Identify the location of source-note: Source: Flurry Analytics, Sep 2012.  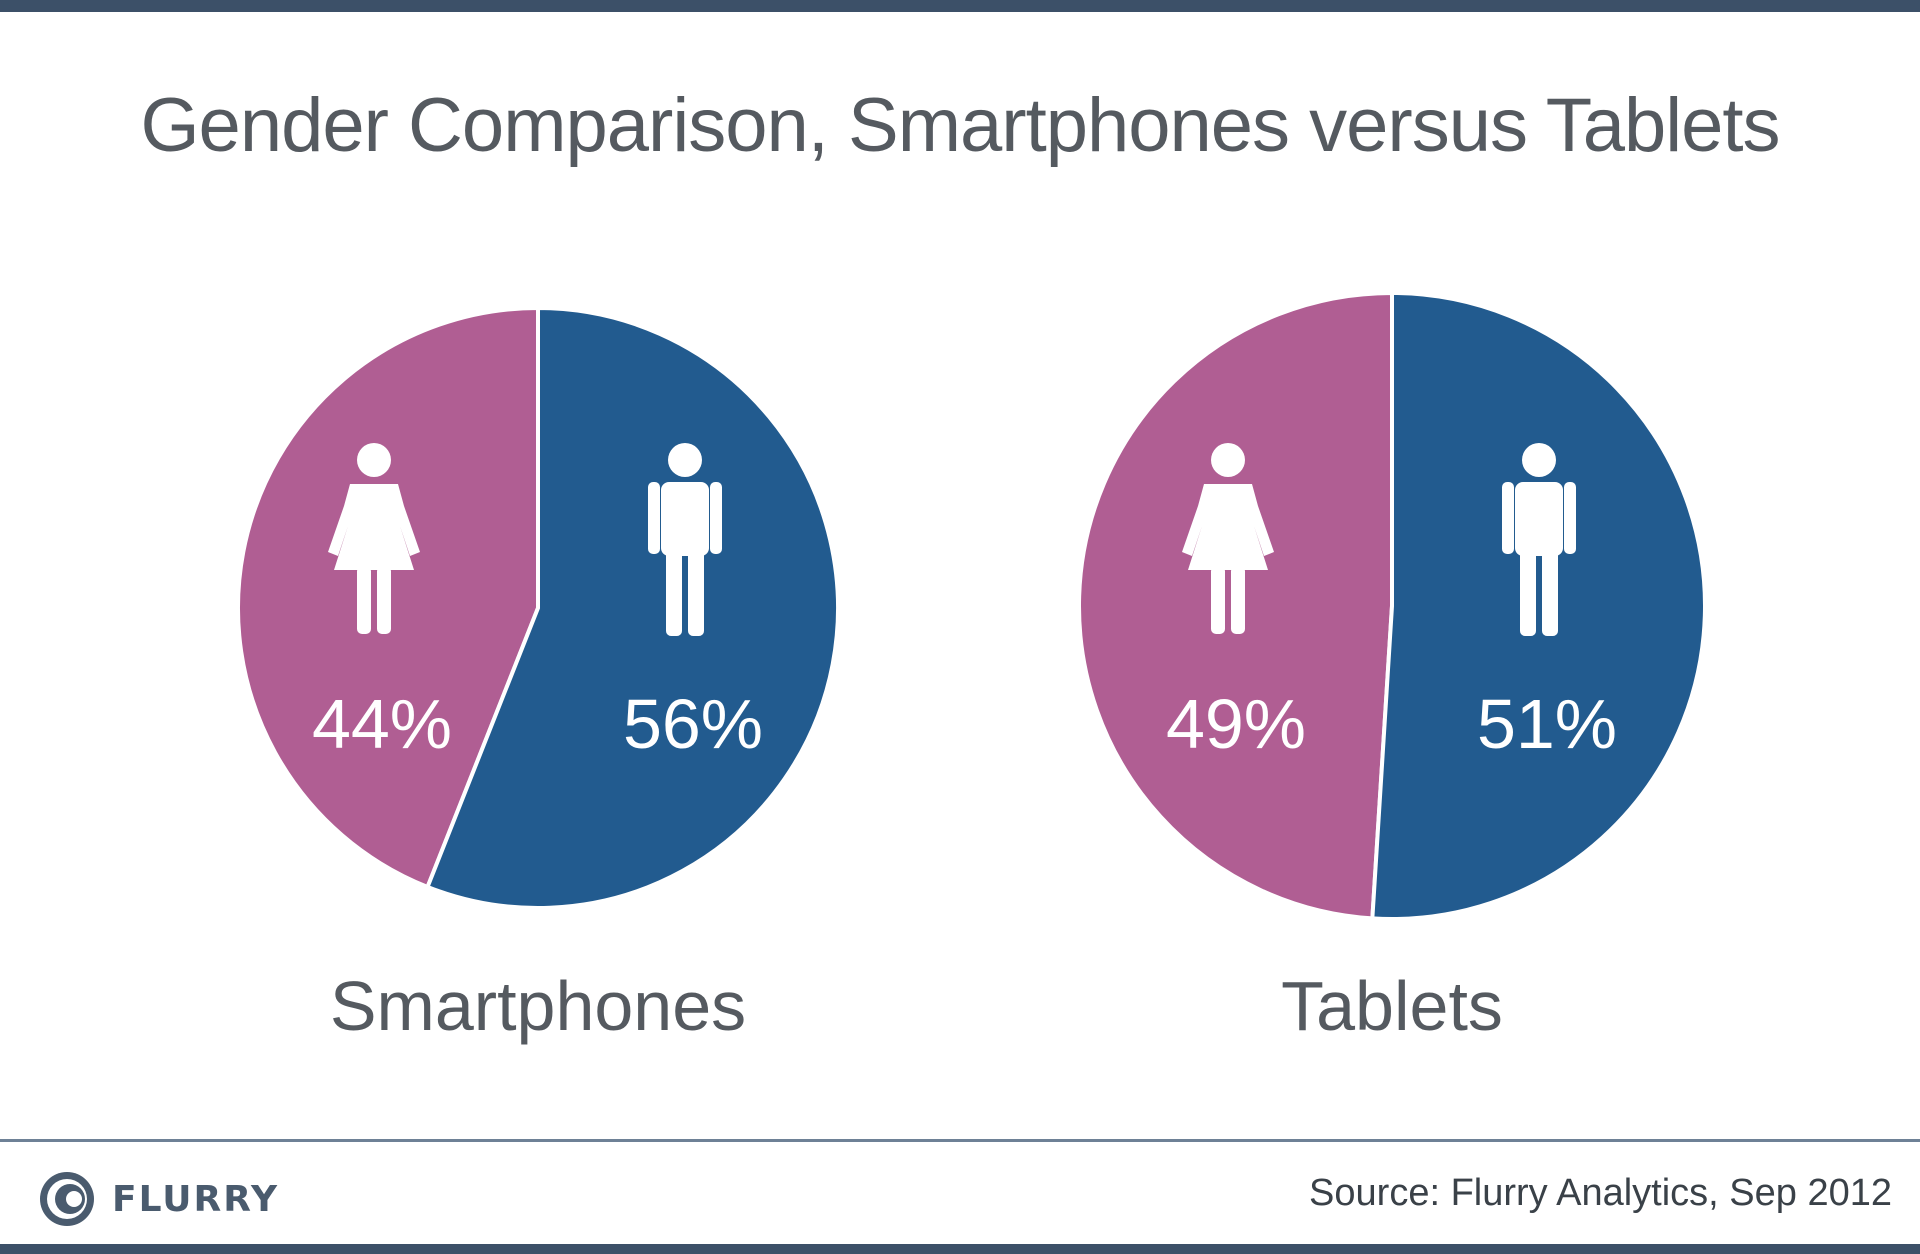
(1600, 1193).